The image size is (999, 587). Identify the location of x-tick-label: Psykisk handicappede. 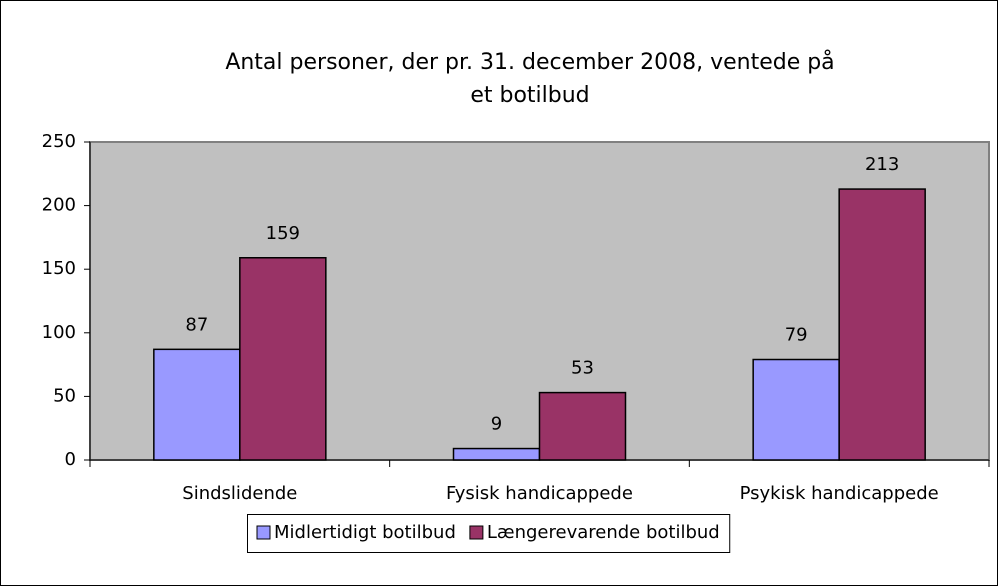
(839, 493).